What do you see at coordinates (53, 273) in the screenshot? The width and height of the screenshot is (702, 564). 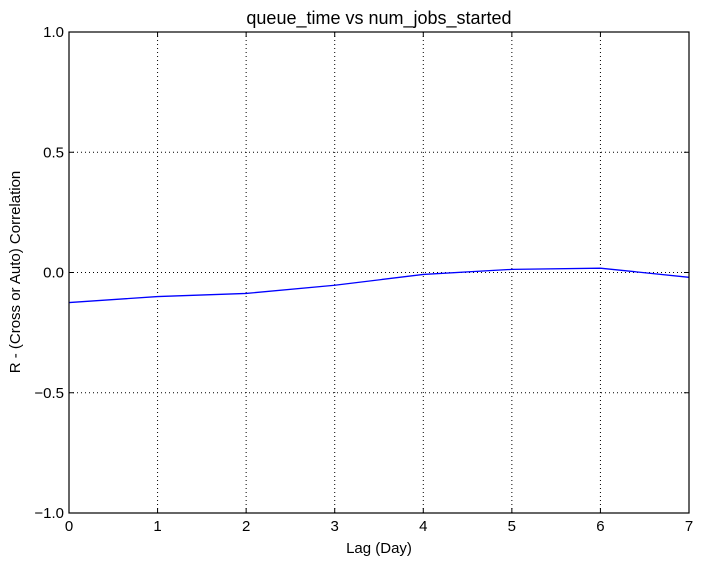 I see `y-tick-label: 0.0` at bounding box center [53, 273].